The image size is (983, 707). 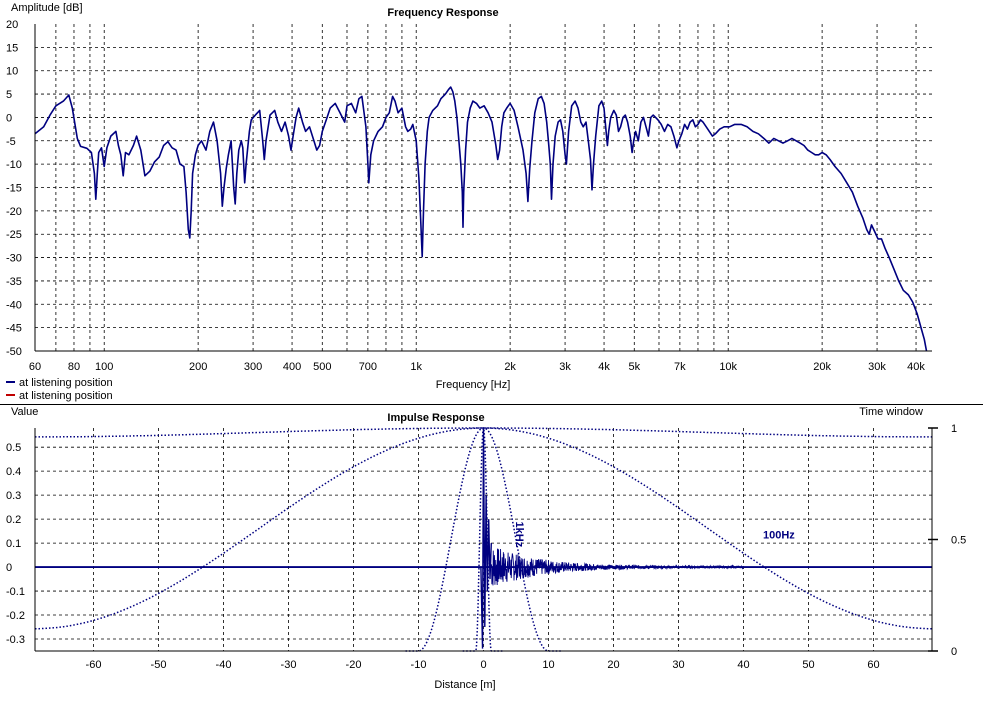 I want to click on imp-y-tick-label: 0.3, so click(x=13, y=496).